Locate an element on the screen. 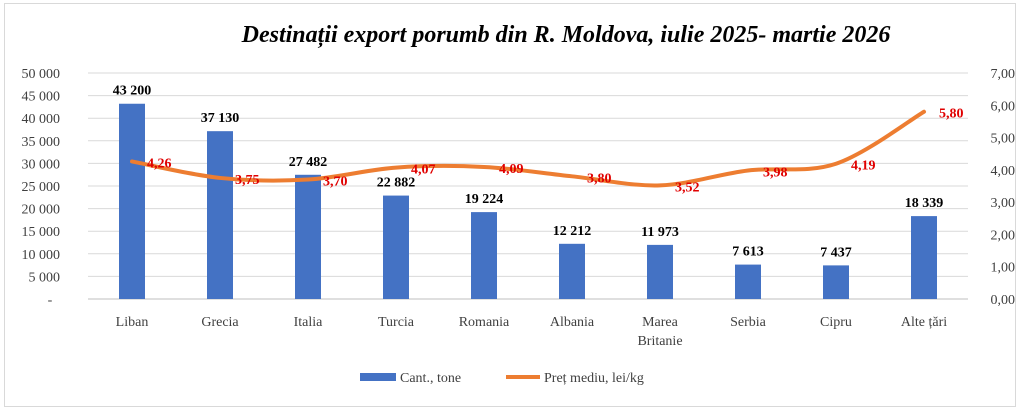 The image size is (1024, 413). line-value-label: 3,52 is located at coordinates (687, 187).